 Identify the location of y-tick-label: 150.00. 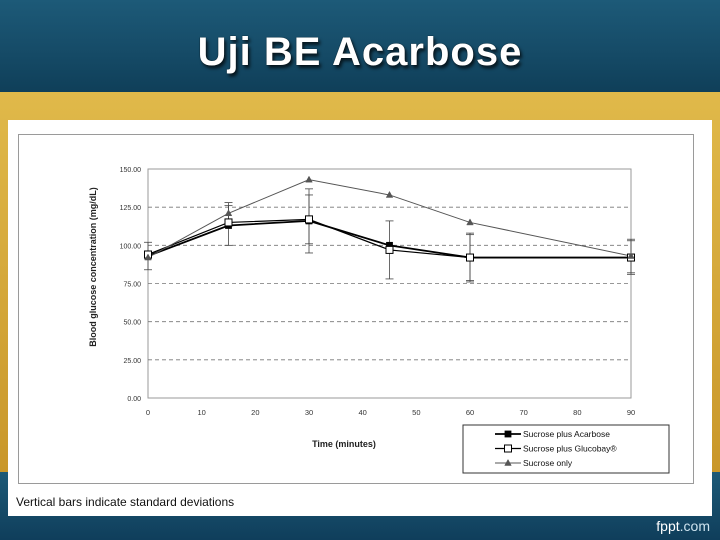
(131, 170).